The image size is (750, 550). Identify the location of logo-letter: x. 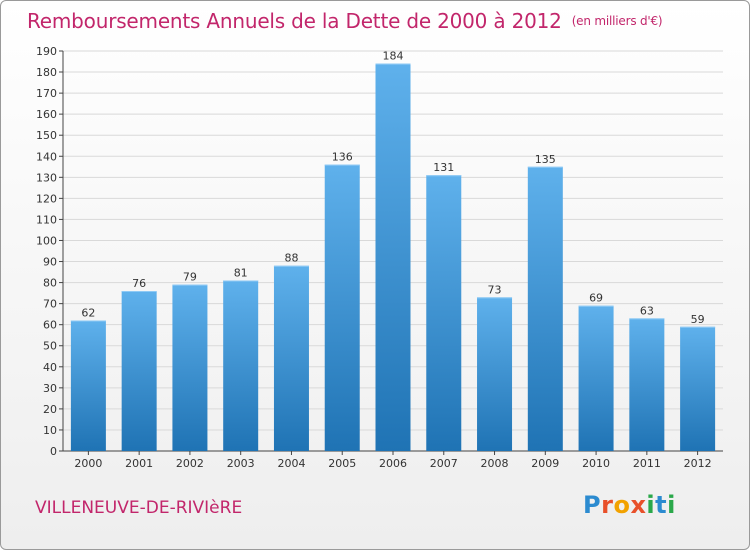
(638, 505).